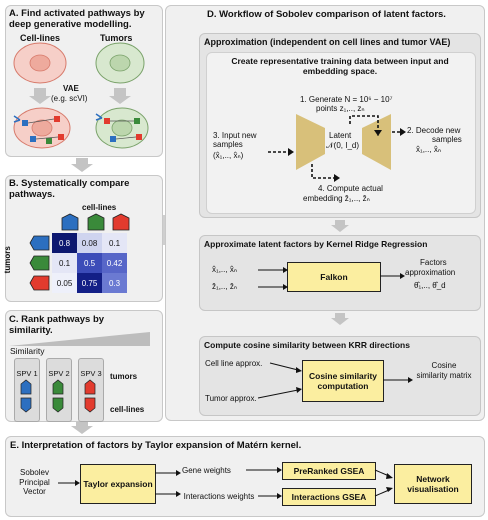 The width and height of the screenshot is (488, 520). What do you see at coordinates (89, 263) in the screenshot?
I see `matrix-cell: 0.5` at bounding box center [89, 263].